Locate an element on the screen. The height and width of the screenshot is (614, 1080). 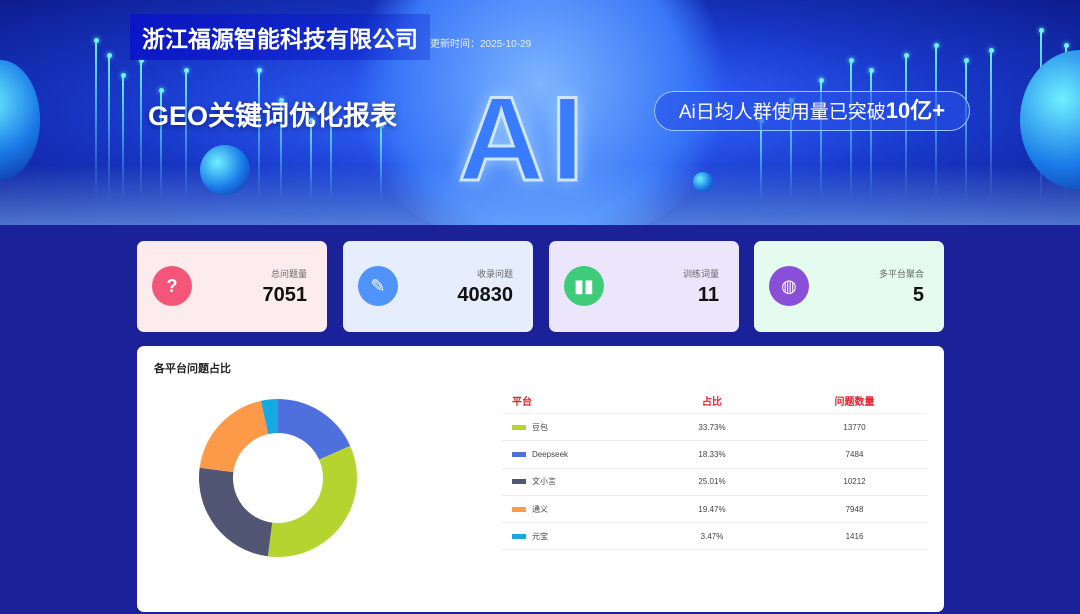
platform-cell: 通义 is located at coordinates (572, 509).